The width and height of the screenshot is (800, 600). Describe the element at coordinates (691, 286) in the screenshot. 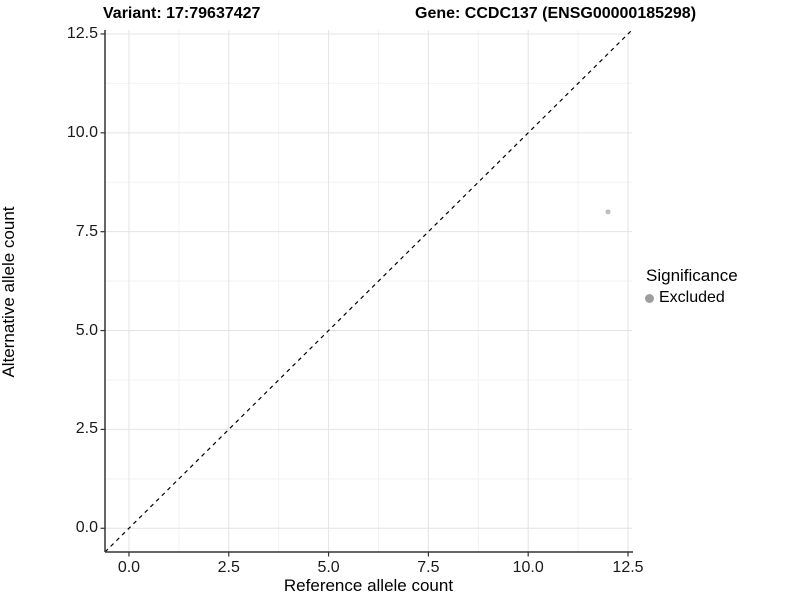

I see `legend: Significance Excluded` at that location.